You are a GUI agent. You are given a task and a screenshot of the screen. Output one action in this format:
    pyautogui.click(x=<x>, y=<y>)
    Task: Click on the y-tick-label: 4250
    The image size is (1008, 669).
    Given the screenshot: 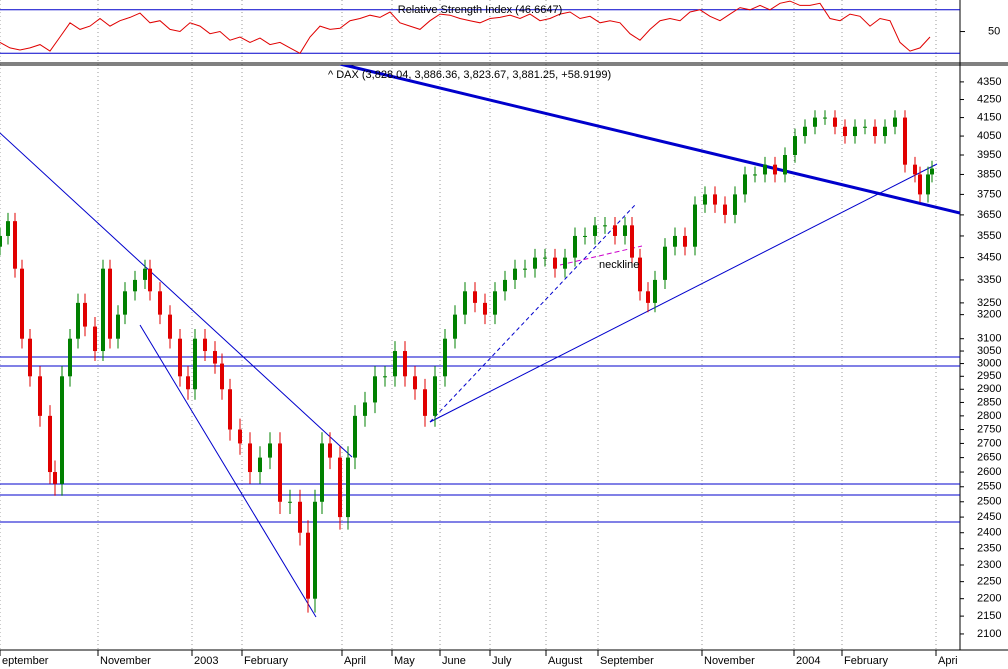 What is the action you would take?
    pyautogui.click(x=989, y=99)
    